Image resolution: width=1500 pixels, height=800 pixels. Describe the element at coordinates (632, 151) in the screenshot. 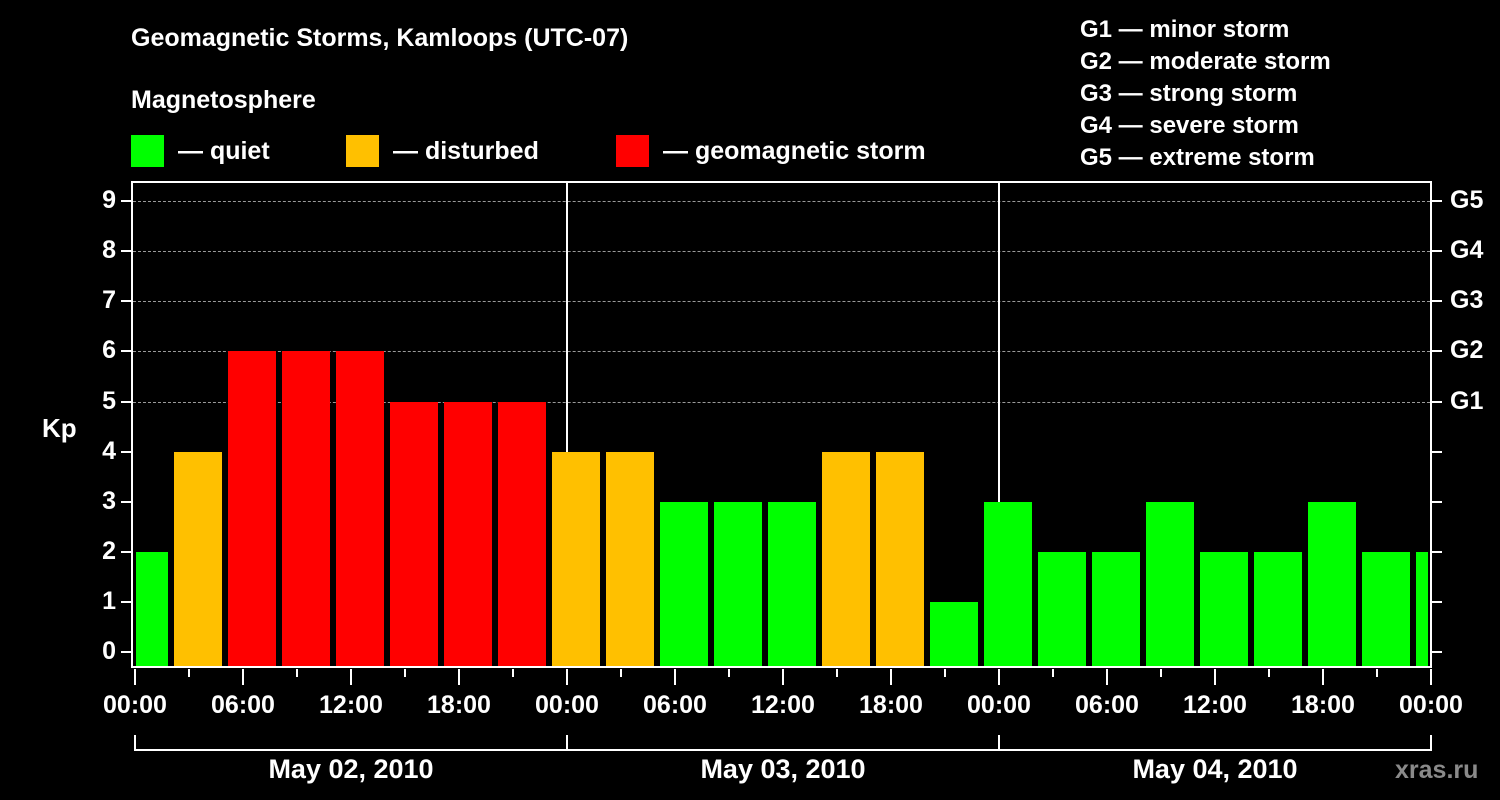

I see `storm-swatch-icon` at that location.